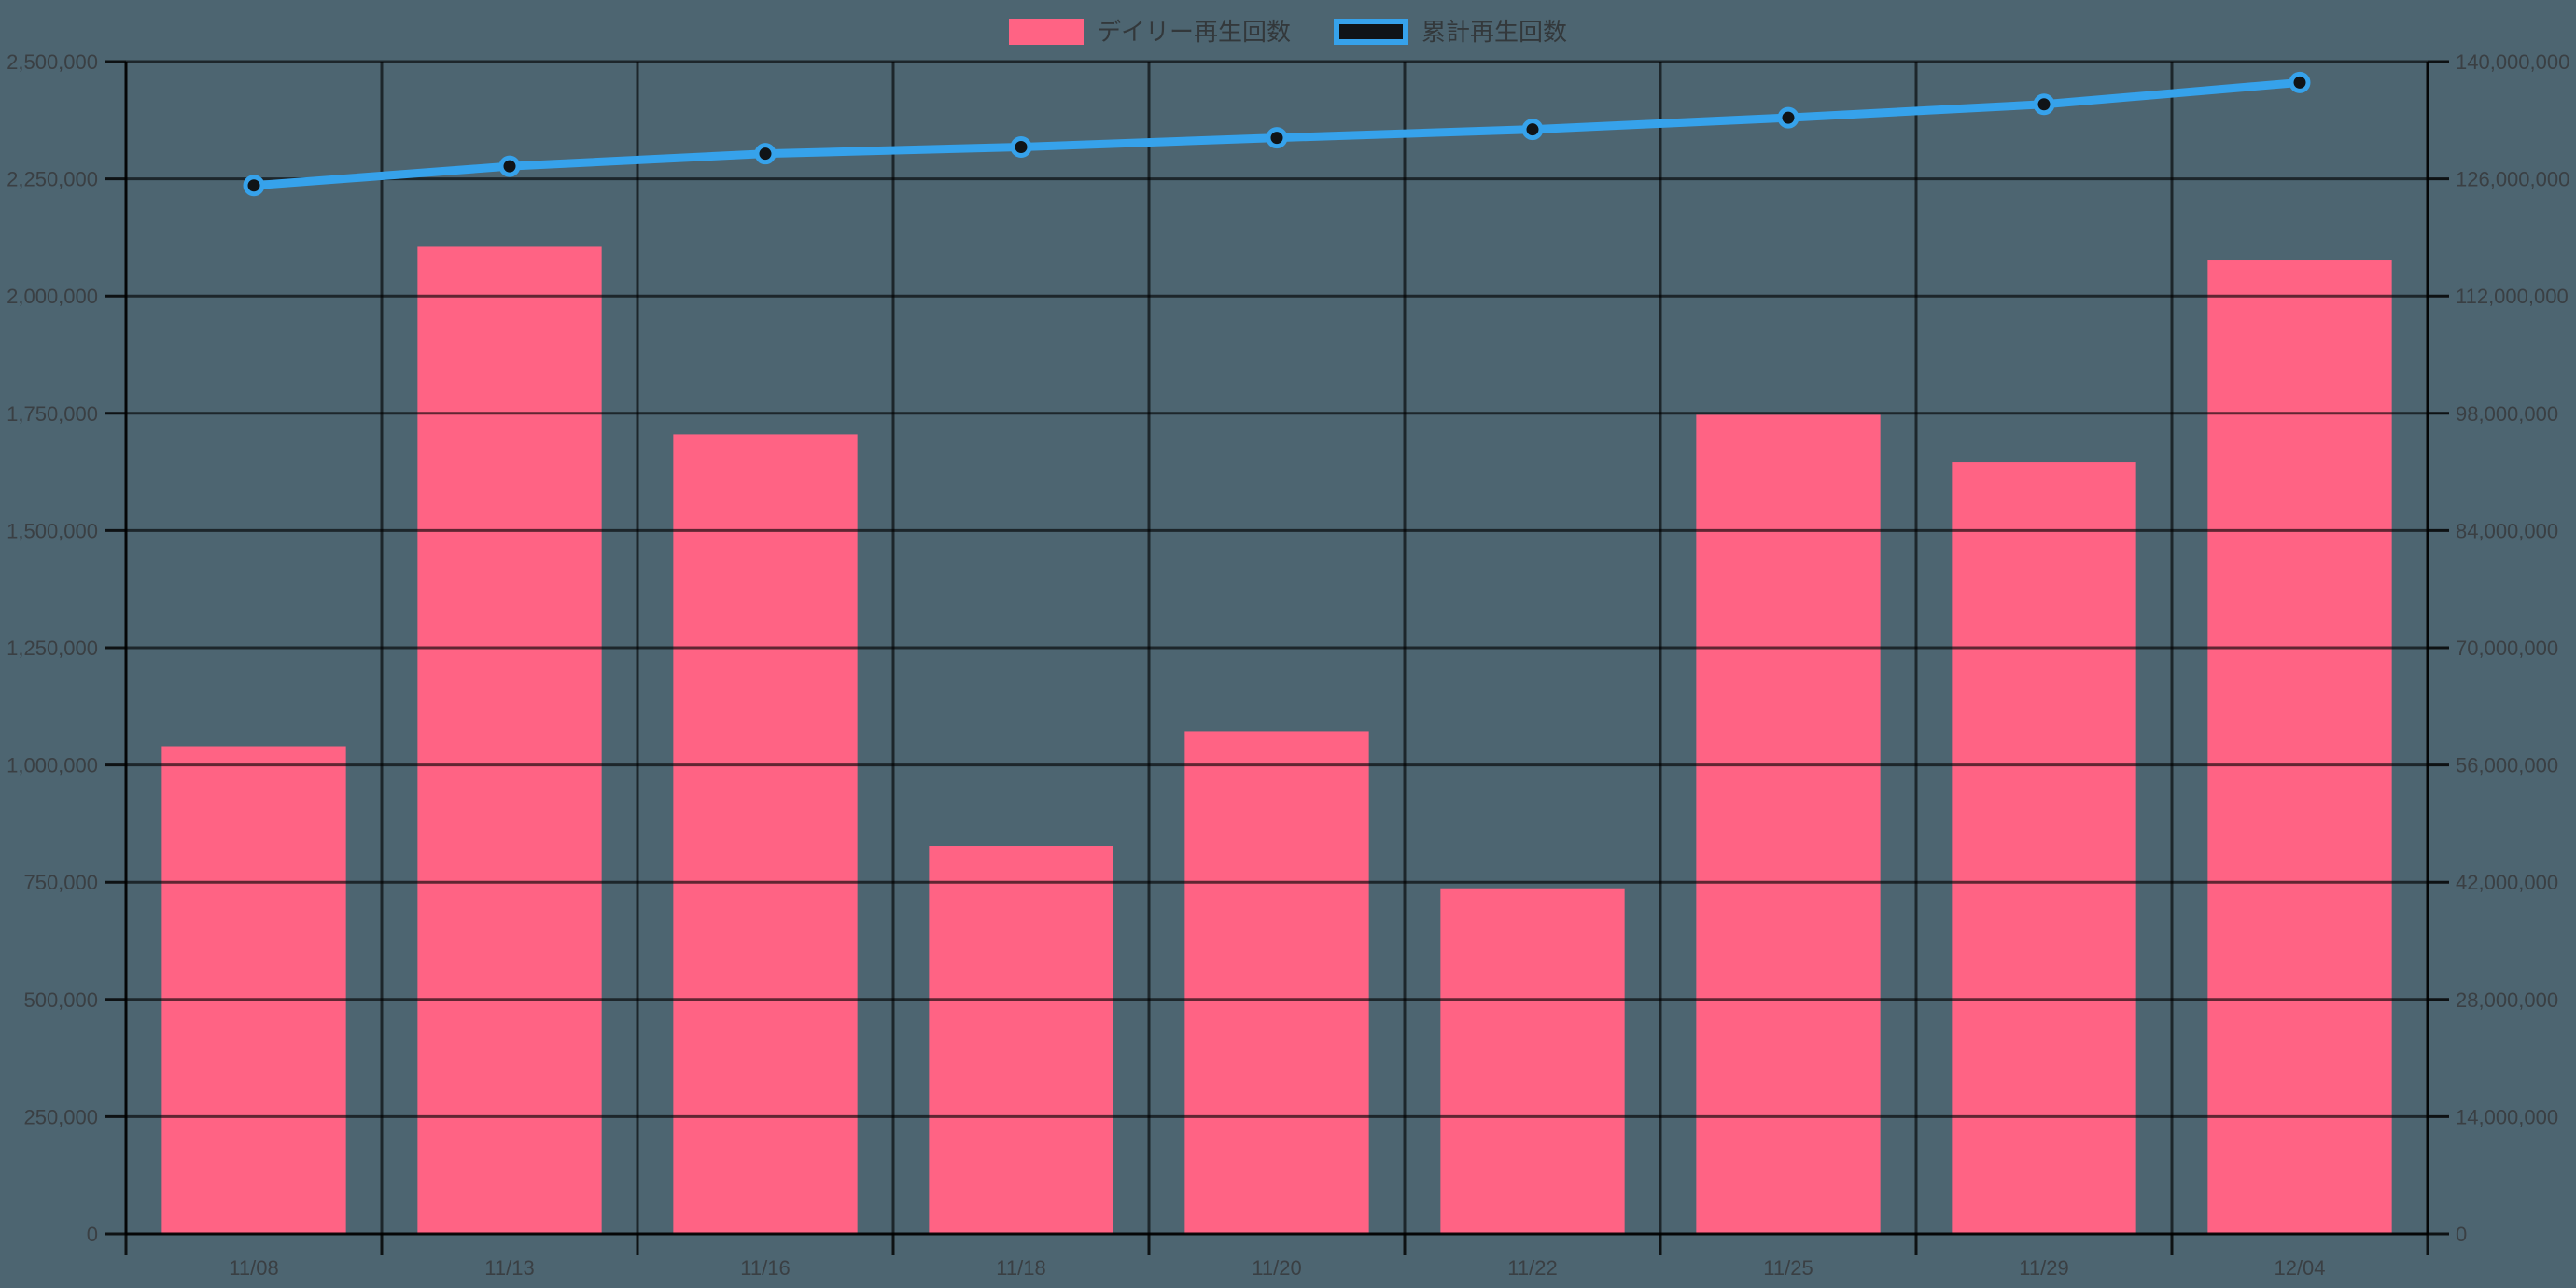 Image resolution: width=2576 pixels, height=1288 pixels. I want to click on left-axis-tick-label: 500,000, so click(60, 1000).